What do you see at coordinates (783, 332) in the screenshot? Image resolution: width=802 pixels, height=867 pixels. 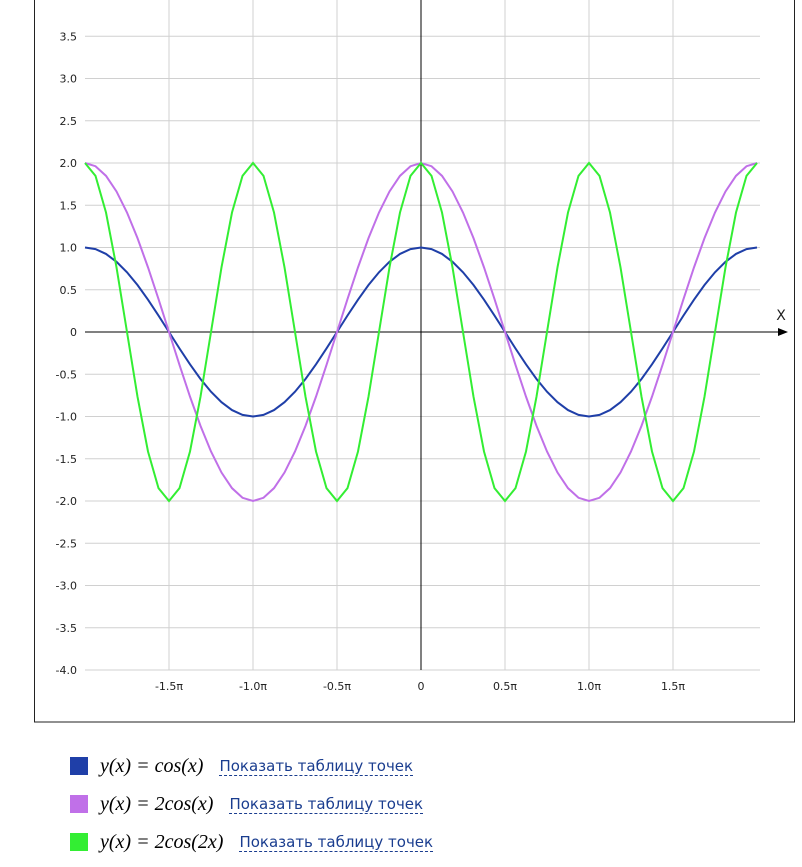 I see `x-axis-arrow` at bounding box center [783, 332].